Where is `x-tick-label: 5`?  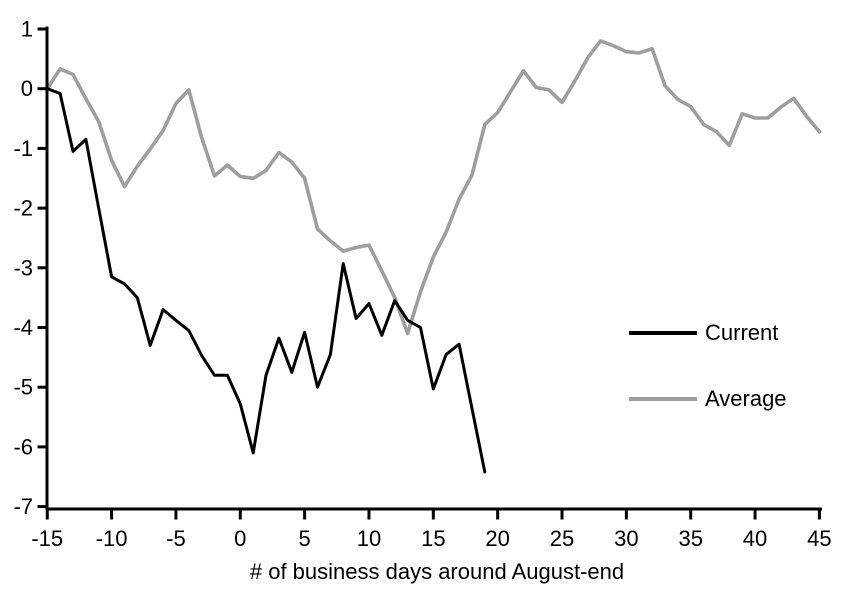
x-tick-label: 5 is located at coordinates (305, 538).